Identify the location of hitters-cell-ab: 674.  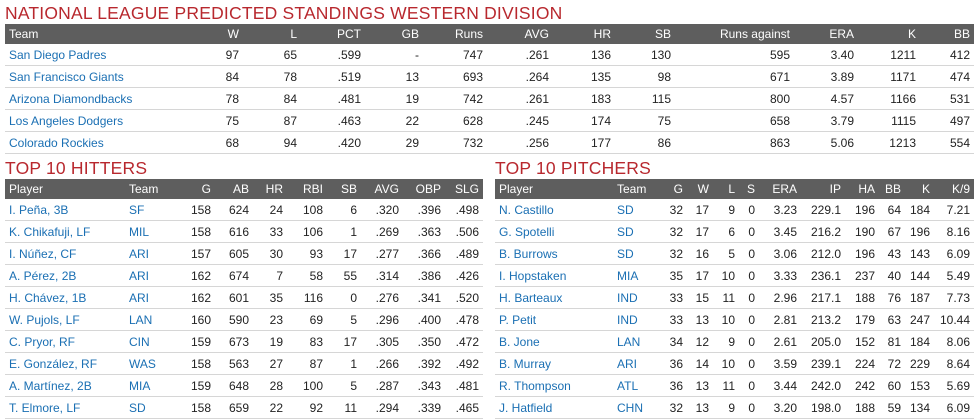
(234, 275).